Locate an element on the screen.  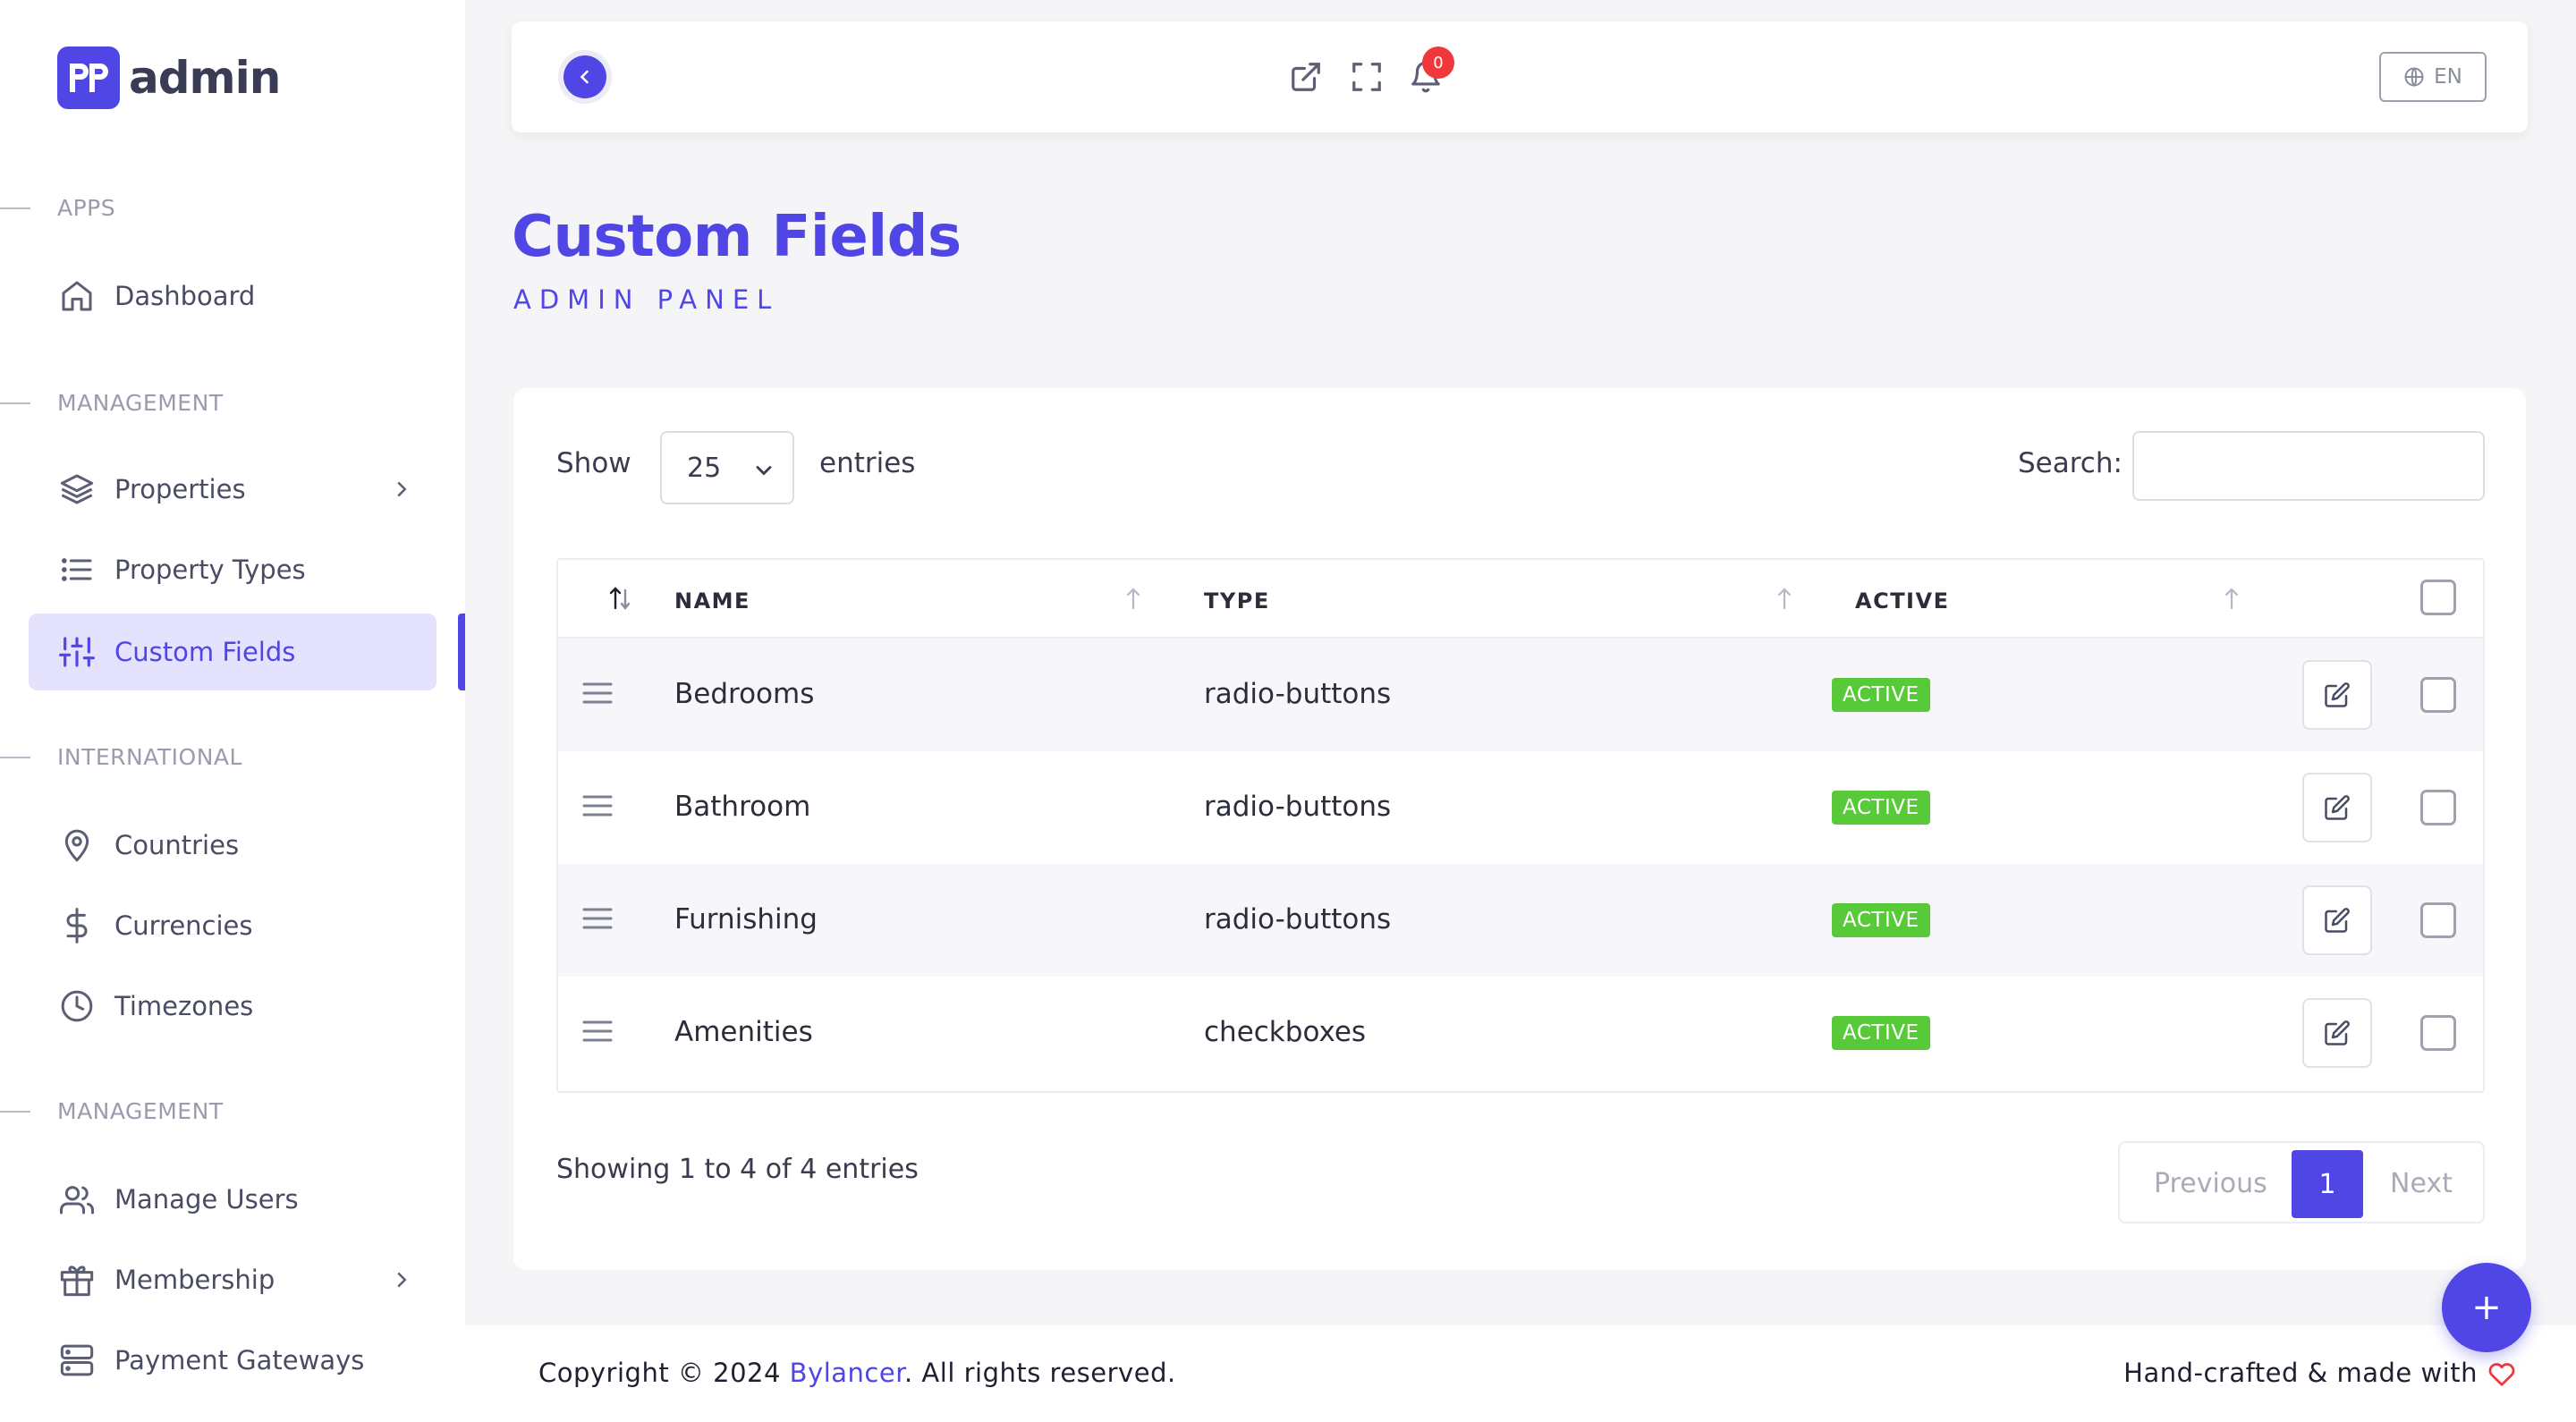
section-label-international: INTERNATIONAL is located at coordinates (121, 757).